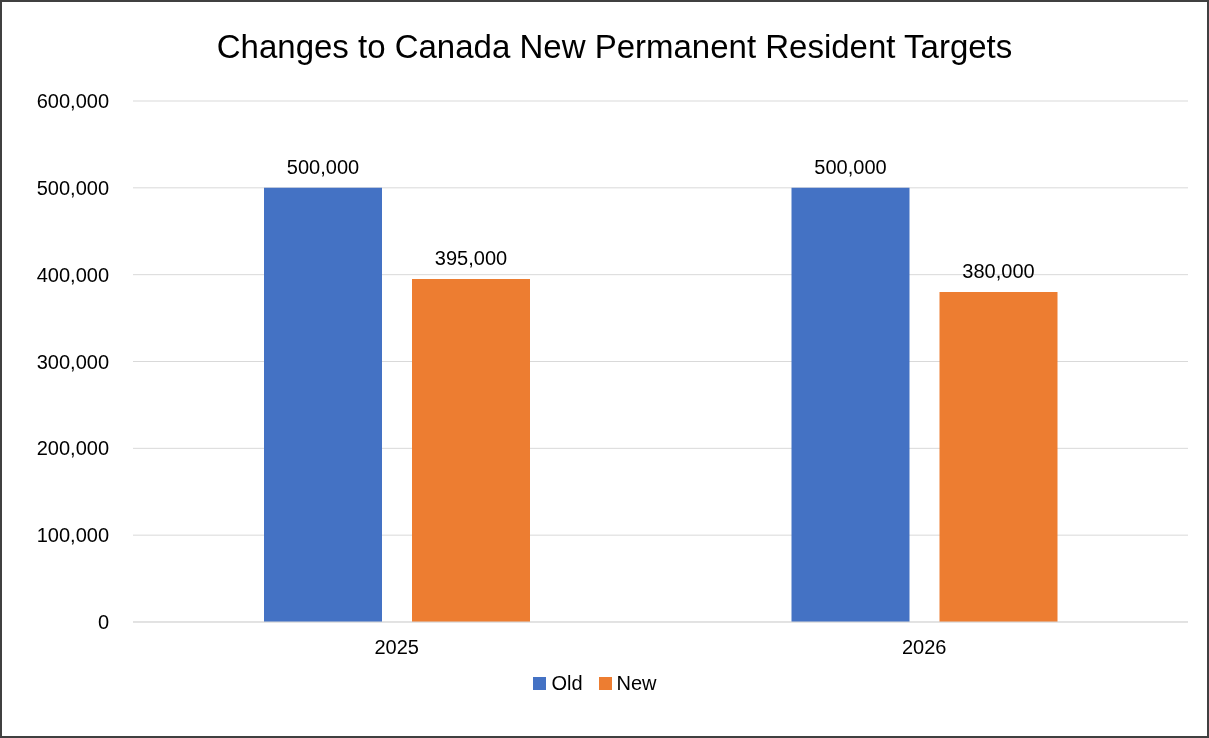 This screenshot has height=738, width=1209. I want to click on y-tick-label: 600,000, so click(72, 101).